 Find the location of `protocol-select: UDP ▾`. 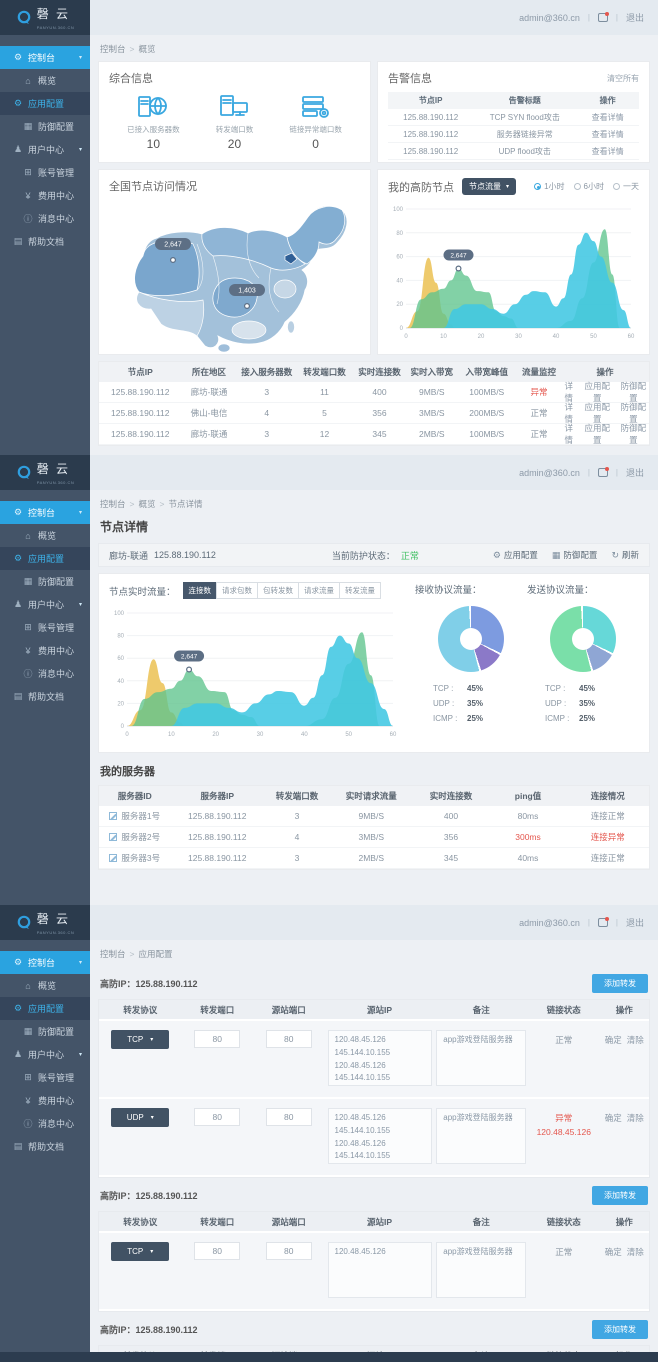

protocol-select: UDP ▾ is located at coordinates (140, 1117).